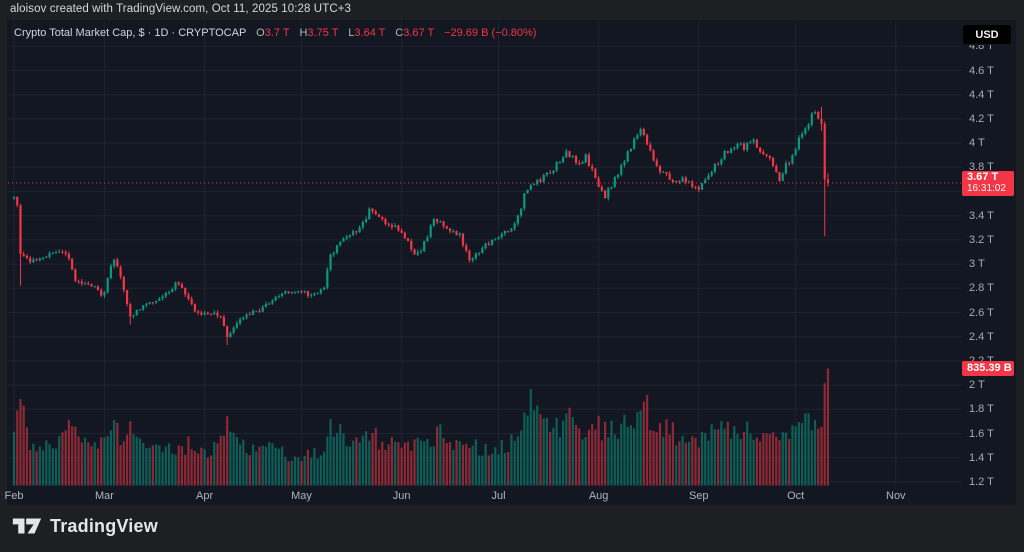 Image resolution: width=1024 pixels, height=552 pixels. I want to click on volume-value-label: 835.39 B, so click(988, 368).